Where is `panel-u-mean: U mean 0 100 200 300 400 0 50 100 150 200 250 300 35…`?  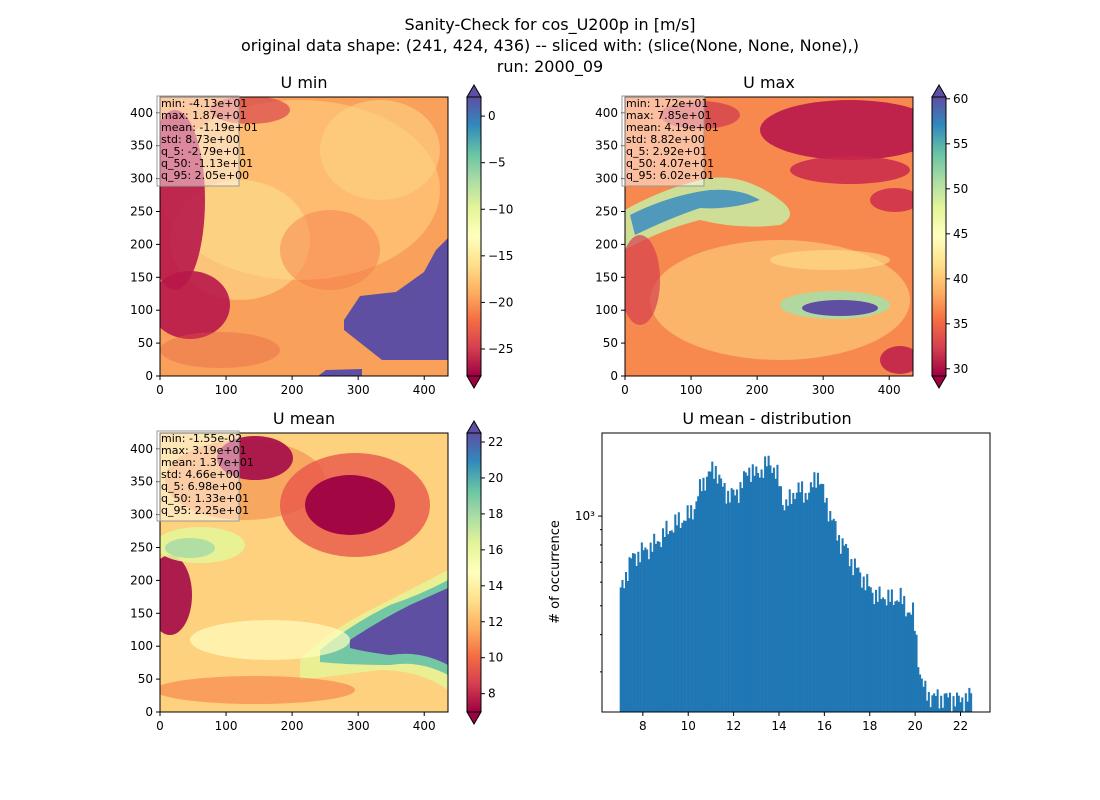
panel-u-mean: U mean 0 100 200 300 400 0 50 100 150 200 250 300 35… is located at coordinates (316, 571).